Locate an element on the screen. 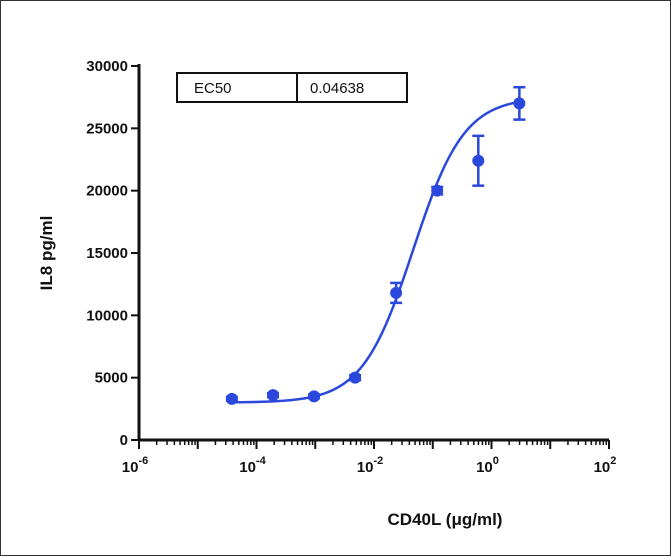 Image resolution: width=671 pixels, height=556 pixels. ec50-table: EC50 0.04638 is located at coordinates (292, 87).